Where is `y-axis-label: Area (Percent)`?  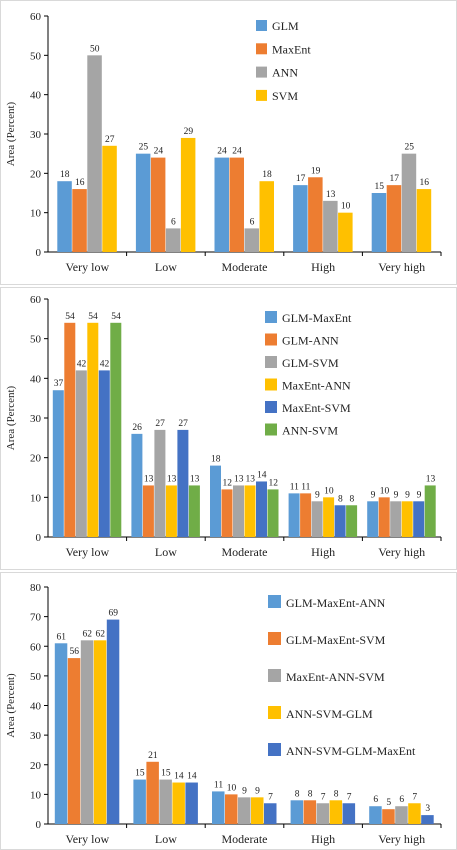 y-axis-label: Area (Percent) is located at coordinates (11, 705).